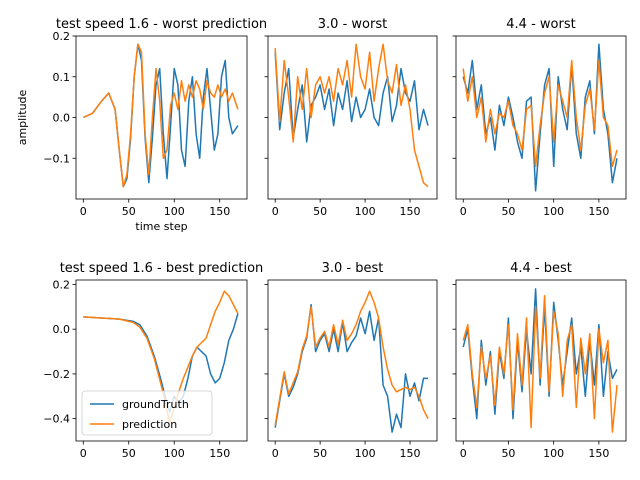  Describe the element at coordinates (541, 268) in the screenshot. I see `subplot-title: 4.4 - best` at that location.